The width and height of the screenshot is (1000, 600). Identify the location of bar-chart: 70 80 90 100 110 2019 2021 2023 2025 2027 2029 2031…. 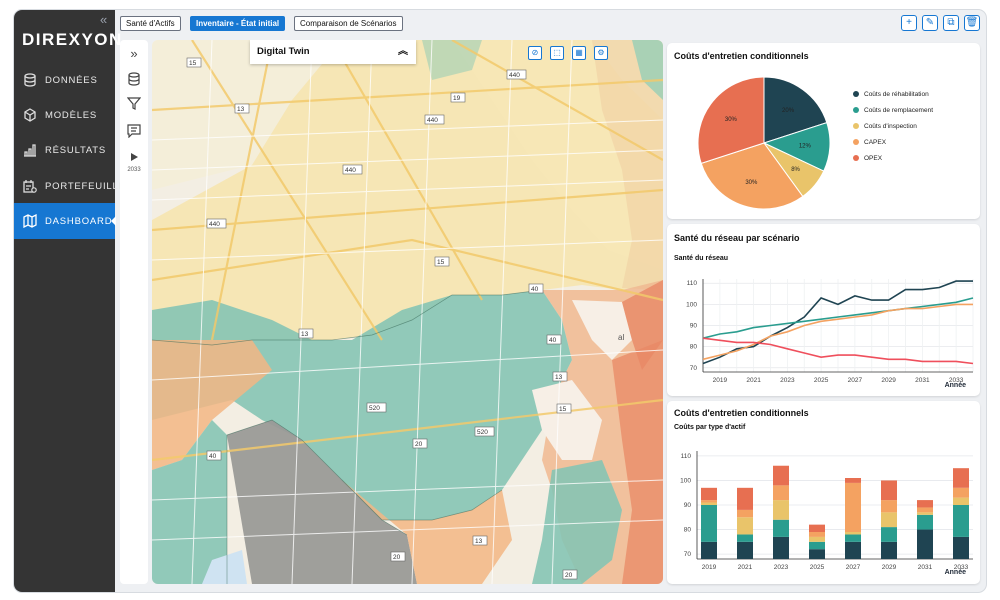
(826, 511).